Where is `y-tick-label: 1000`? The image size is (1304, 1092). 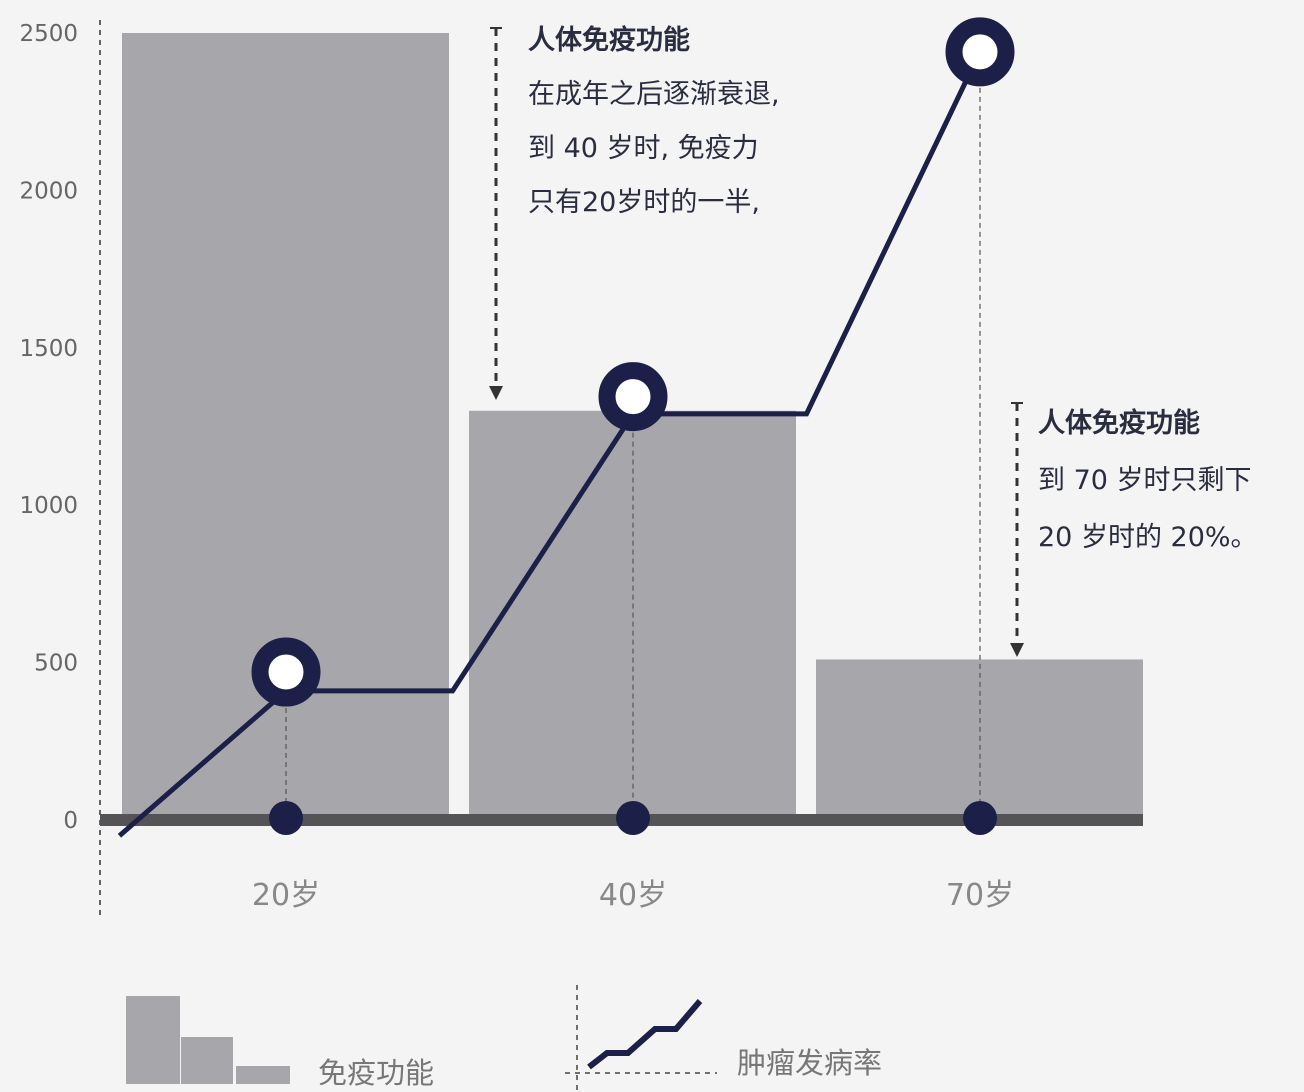
y-tick-label: 1000 is located at coordinates (48, 506).